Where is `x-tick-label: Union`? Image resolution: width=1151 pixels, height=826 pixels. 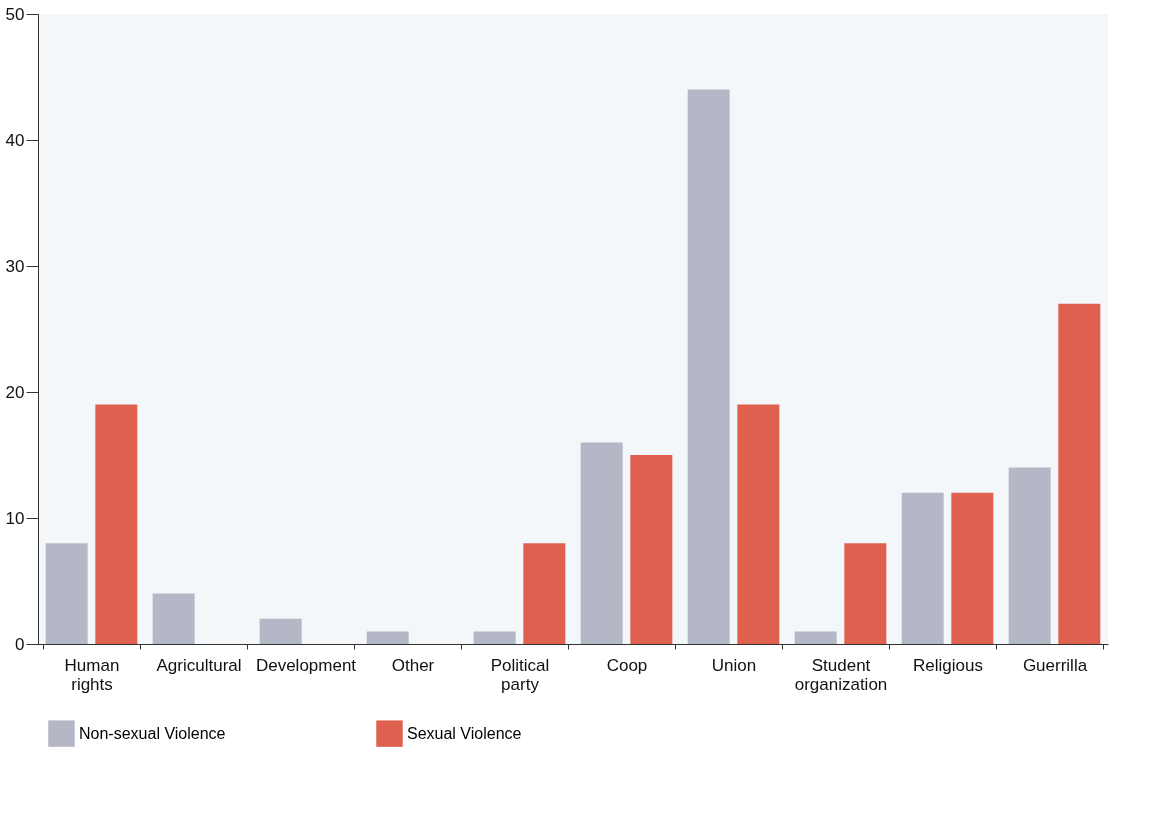 x-tick-label: Union is located at coordinates (734, 665).